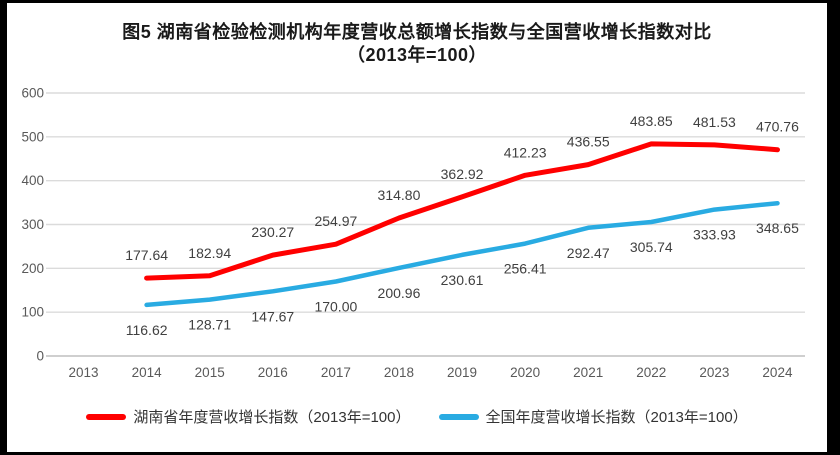 The height and width of the screenshot is (455, 840). What do you see at coordinates (588, 253) in the screenshot?
I see `data-label: 292.47` at bounding box center [588, 253].